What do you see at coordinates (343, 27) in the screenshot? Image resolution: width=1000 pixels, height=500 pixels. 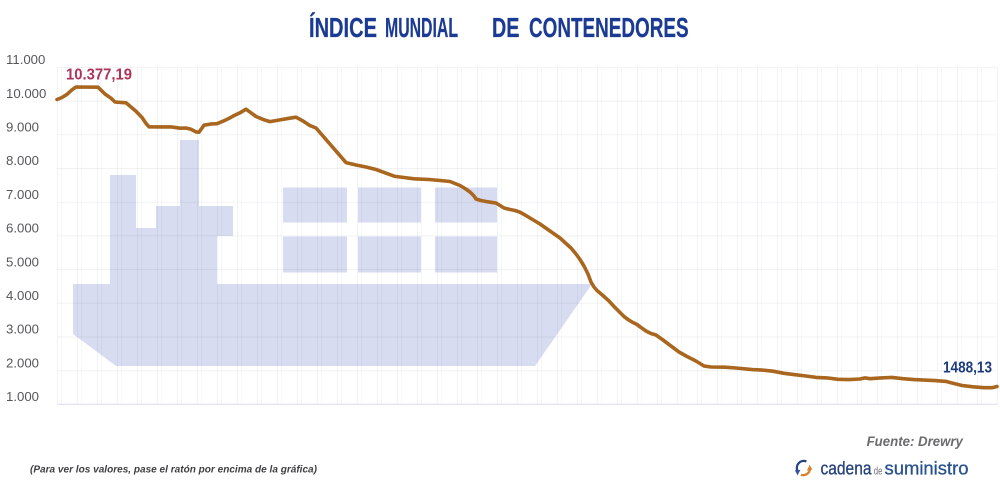 I see `svg-text: ÍNDICE` at bounding box center [343, 27].